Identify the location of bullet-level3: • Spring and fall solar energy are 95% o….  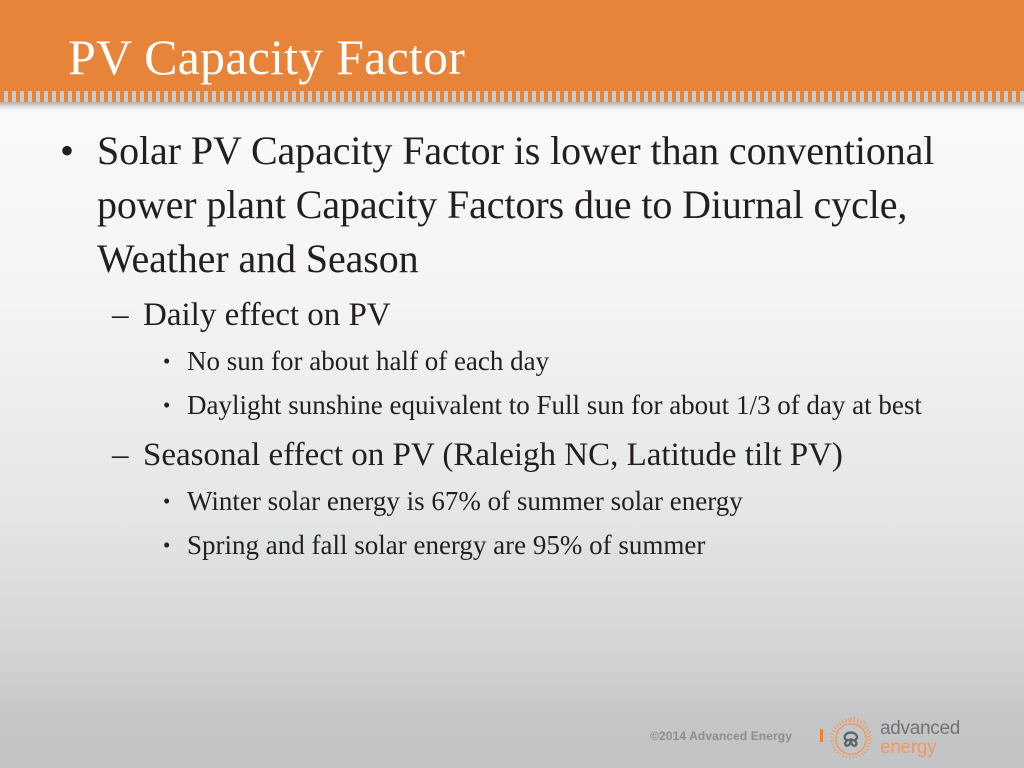
(512, 545).